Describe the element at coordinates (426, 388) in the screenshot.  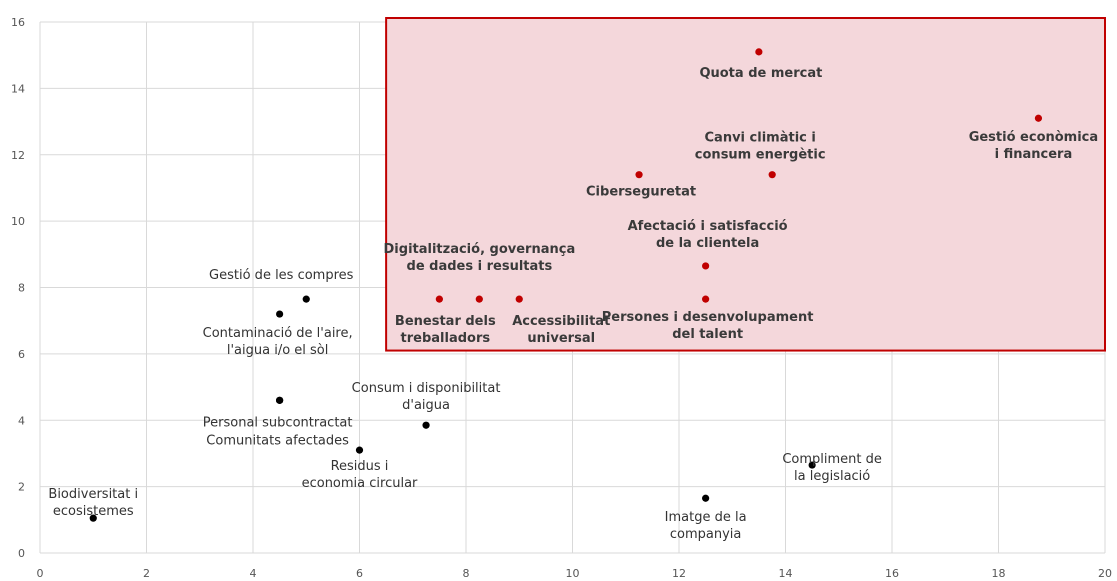
I see `point-label: Consum i disponibilitat` at that location.